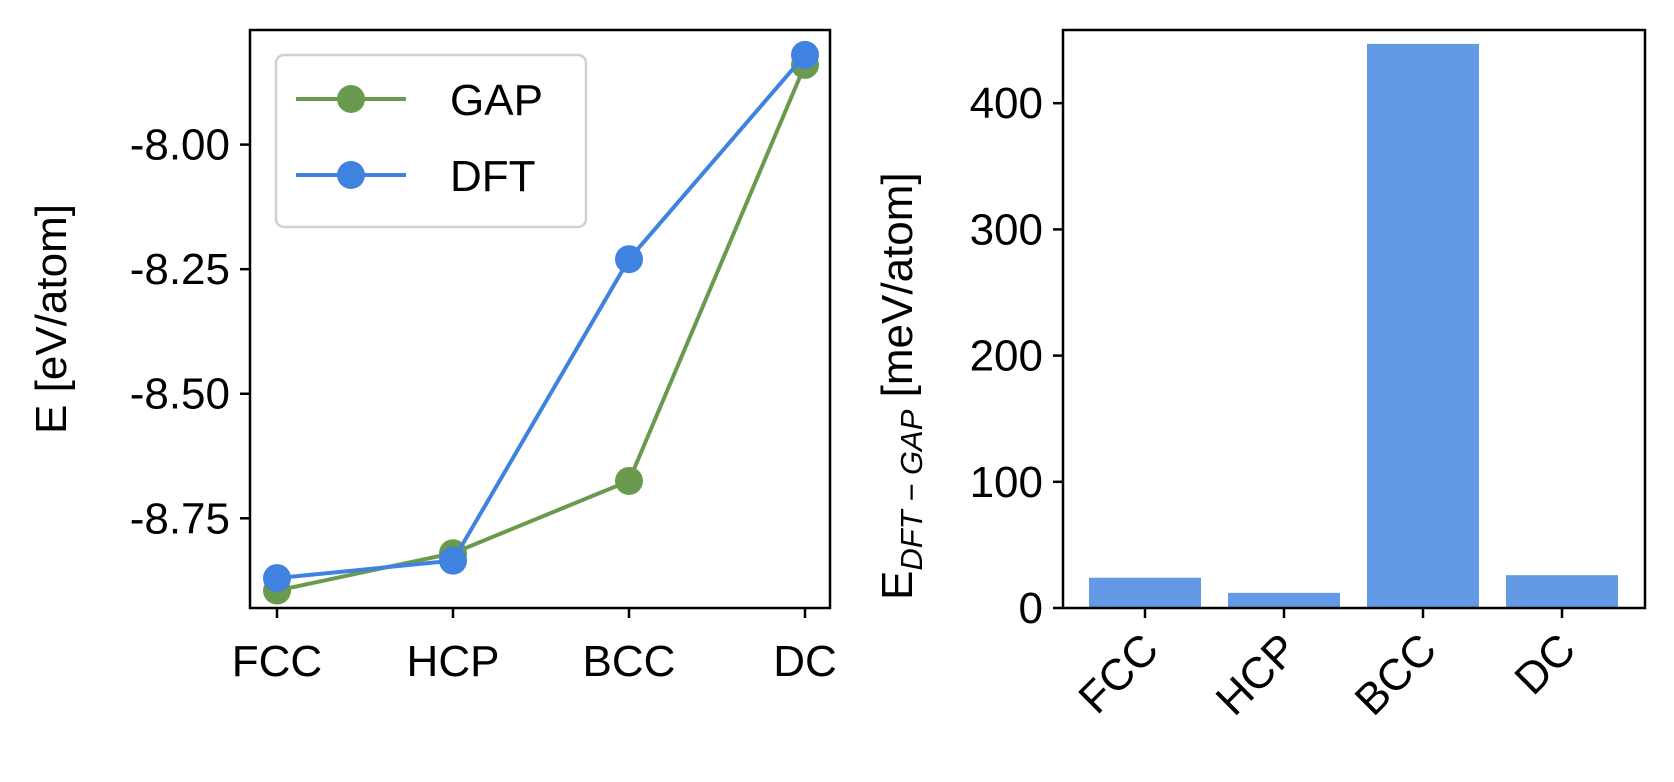  What do you see at coordinates (453, 661) in the screenshot?
I see `line-x-tick-label-hcp: HCP` at bounding box center [453, 661].